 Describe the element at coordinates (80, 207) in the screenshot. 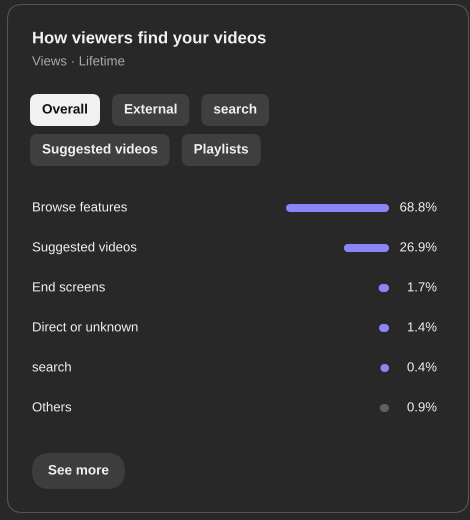

I see `y-tick-label: Browse features` at that location.